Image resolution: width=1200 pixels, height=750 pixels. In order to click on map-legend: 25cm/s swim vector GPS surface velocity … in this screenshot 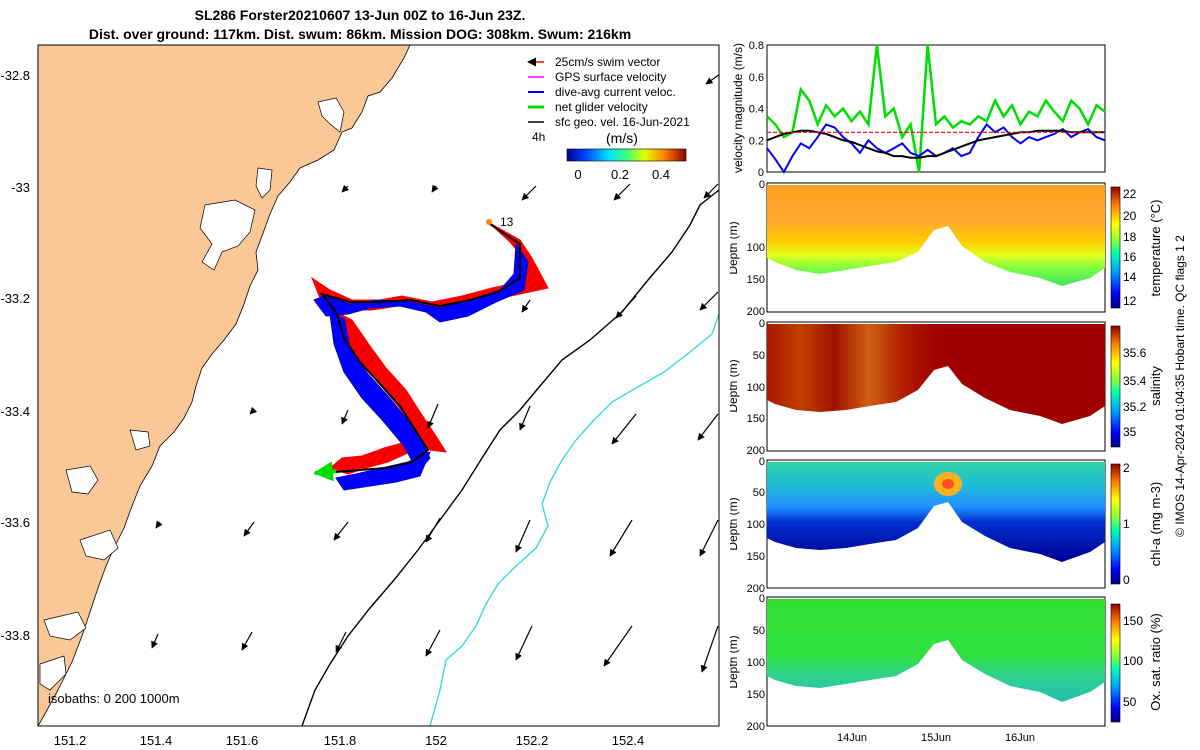, I will do `click(608, 100)`.